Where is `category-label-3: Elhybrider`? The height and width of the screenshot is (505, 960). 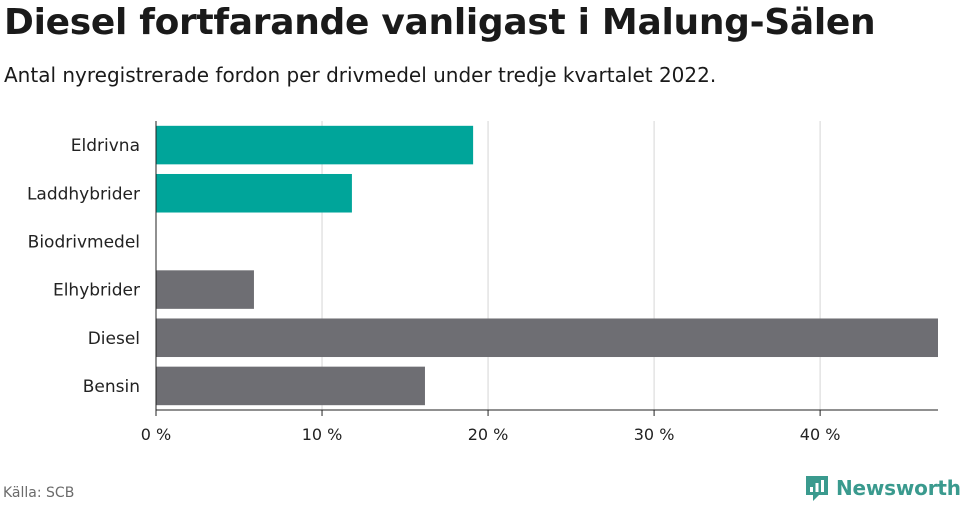
category-label-3: Elhybrider is located at coordinates (96, 291).